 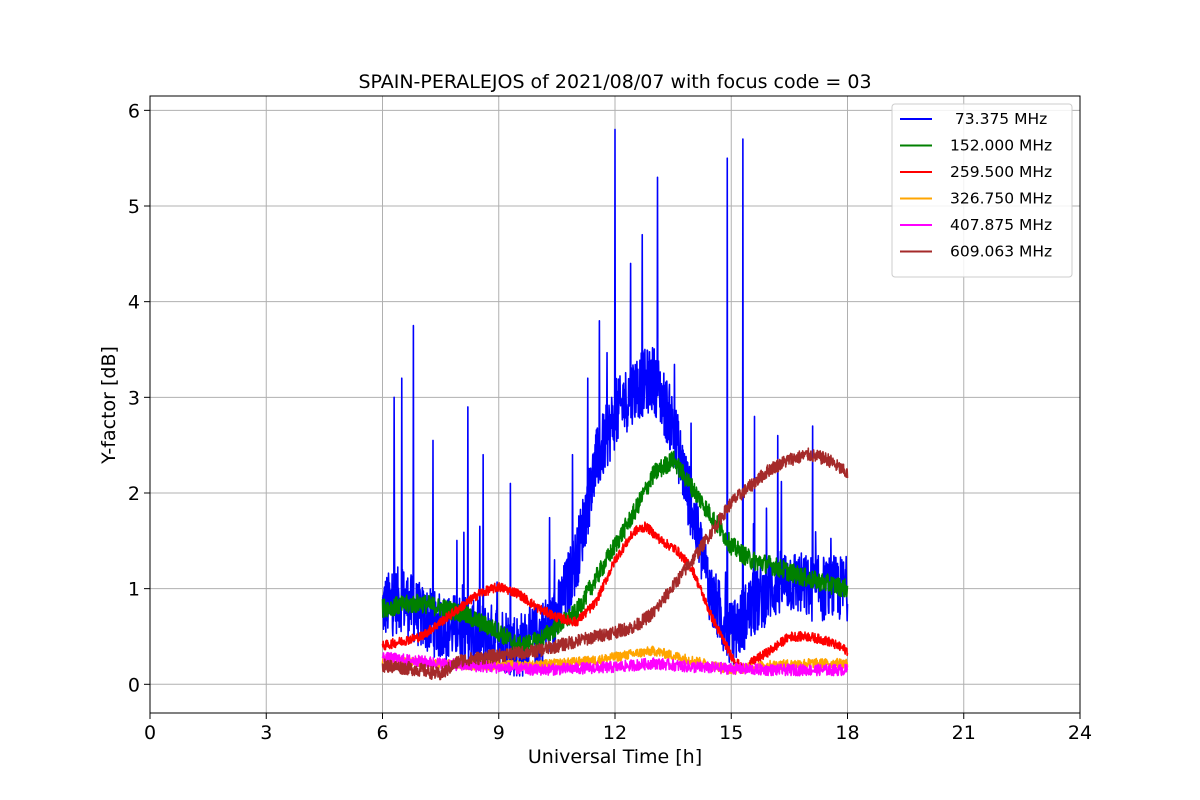 I want to click on x-tick-label: 9, so click(x=499, y=733).